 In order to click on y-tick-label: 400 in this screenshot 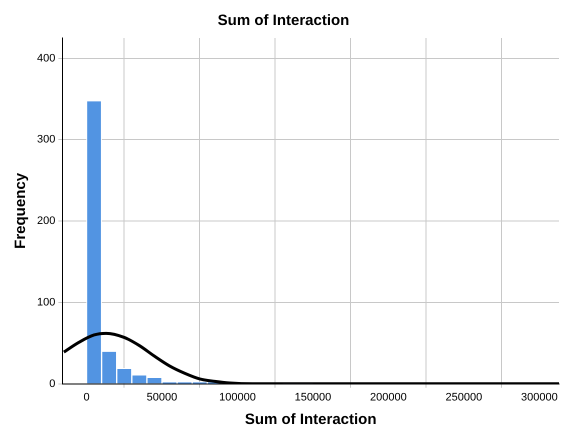, I will do `click(46, 58)`.